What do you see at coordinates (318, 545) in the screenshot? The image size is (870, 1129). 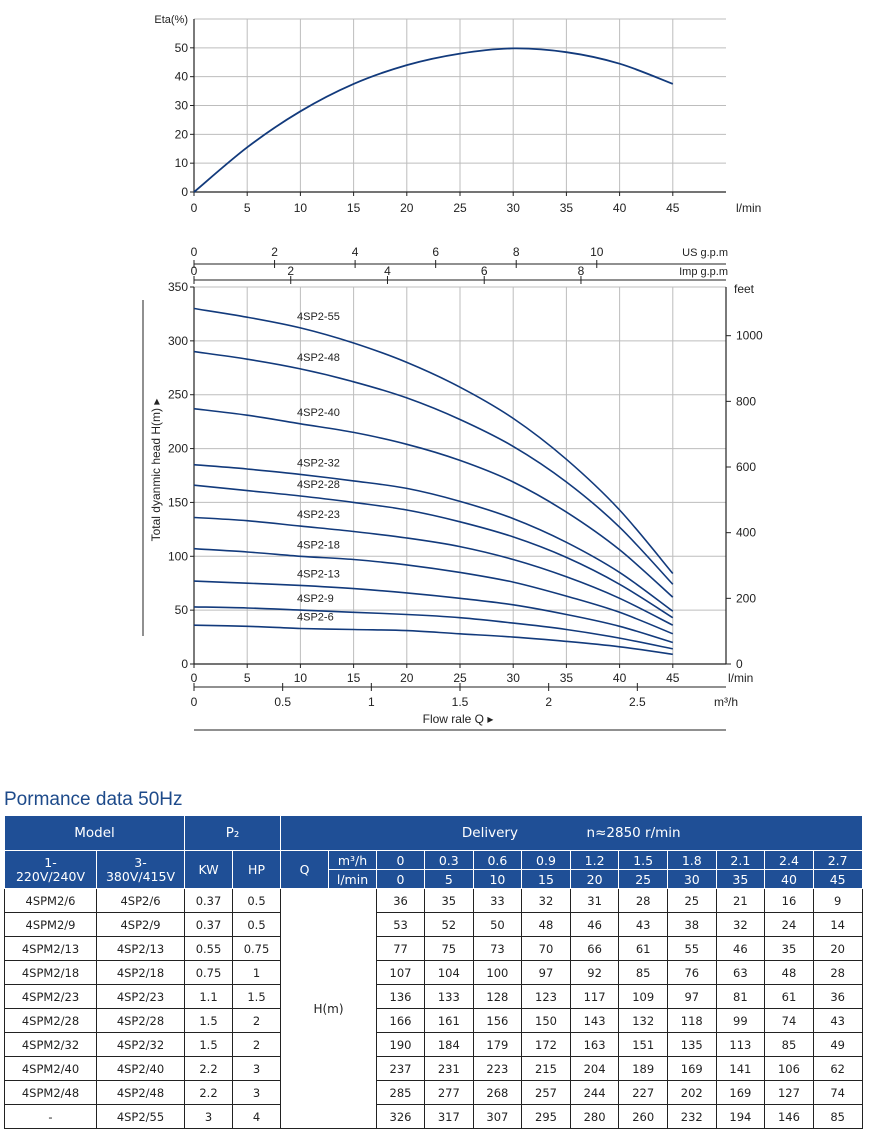 I see `series-label: 4SP2-18` at bounding box center [318, 545].